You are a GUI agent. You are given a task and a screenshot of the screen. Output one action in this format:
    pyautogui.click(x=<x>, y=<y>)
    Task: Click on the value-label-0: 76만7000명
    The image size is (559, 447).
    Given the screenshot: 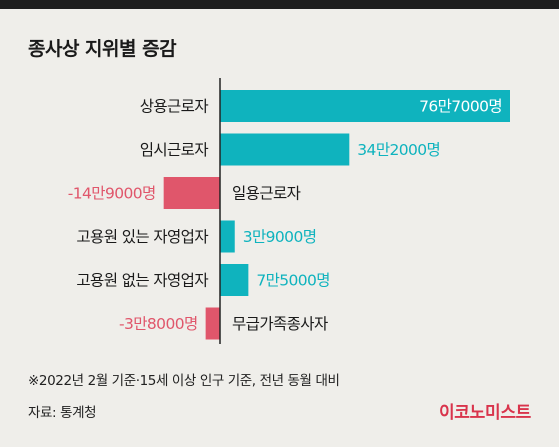 What is the action you would take?
    pyautogui.click(x=460, y=107)
    